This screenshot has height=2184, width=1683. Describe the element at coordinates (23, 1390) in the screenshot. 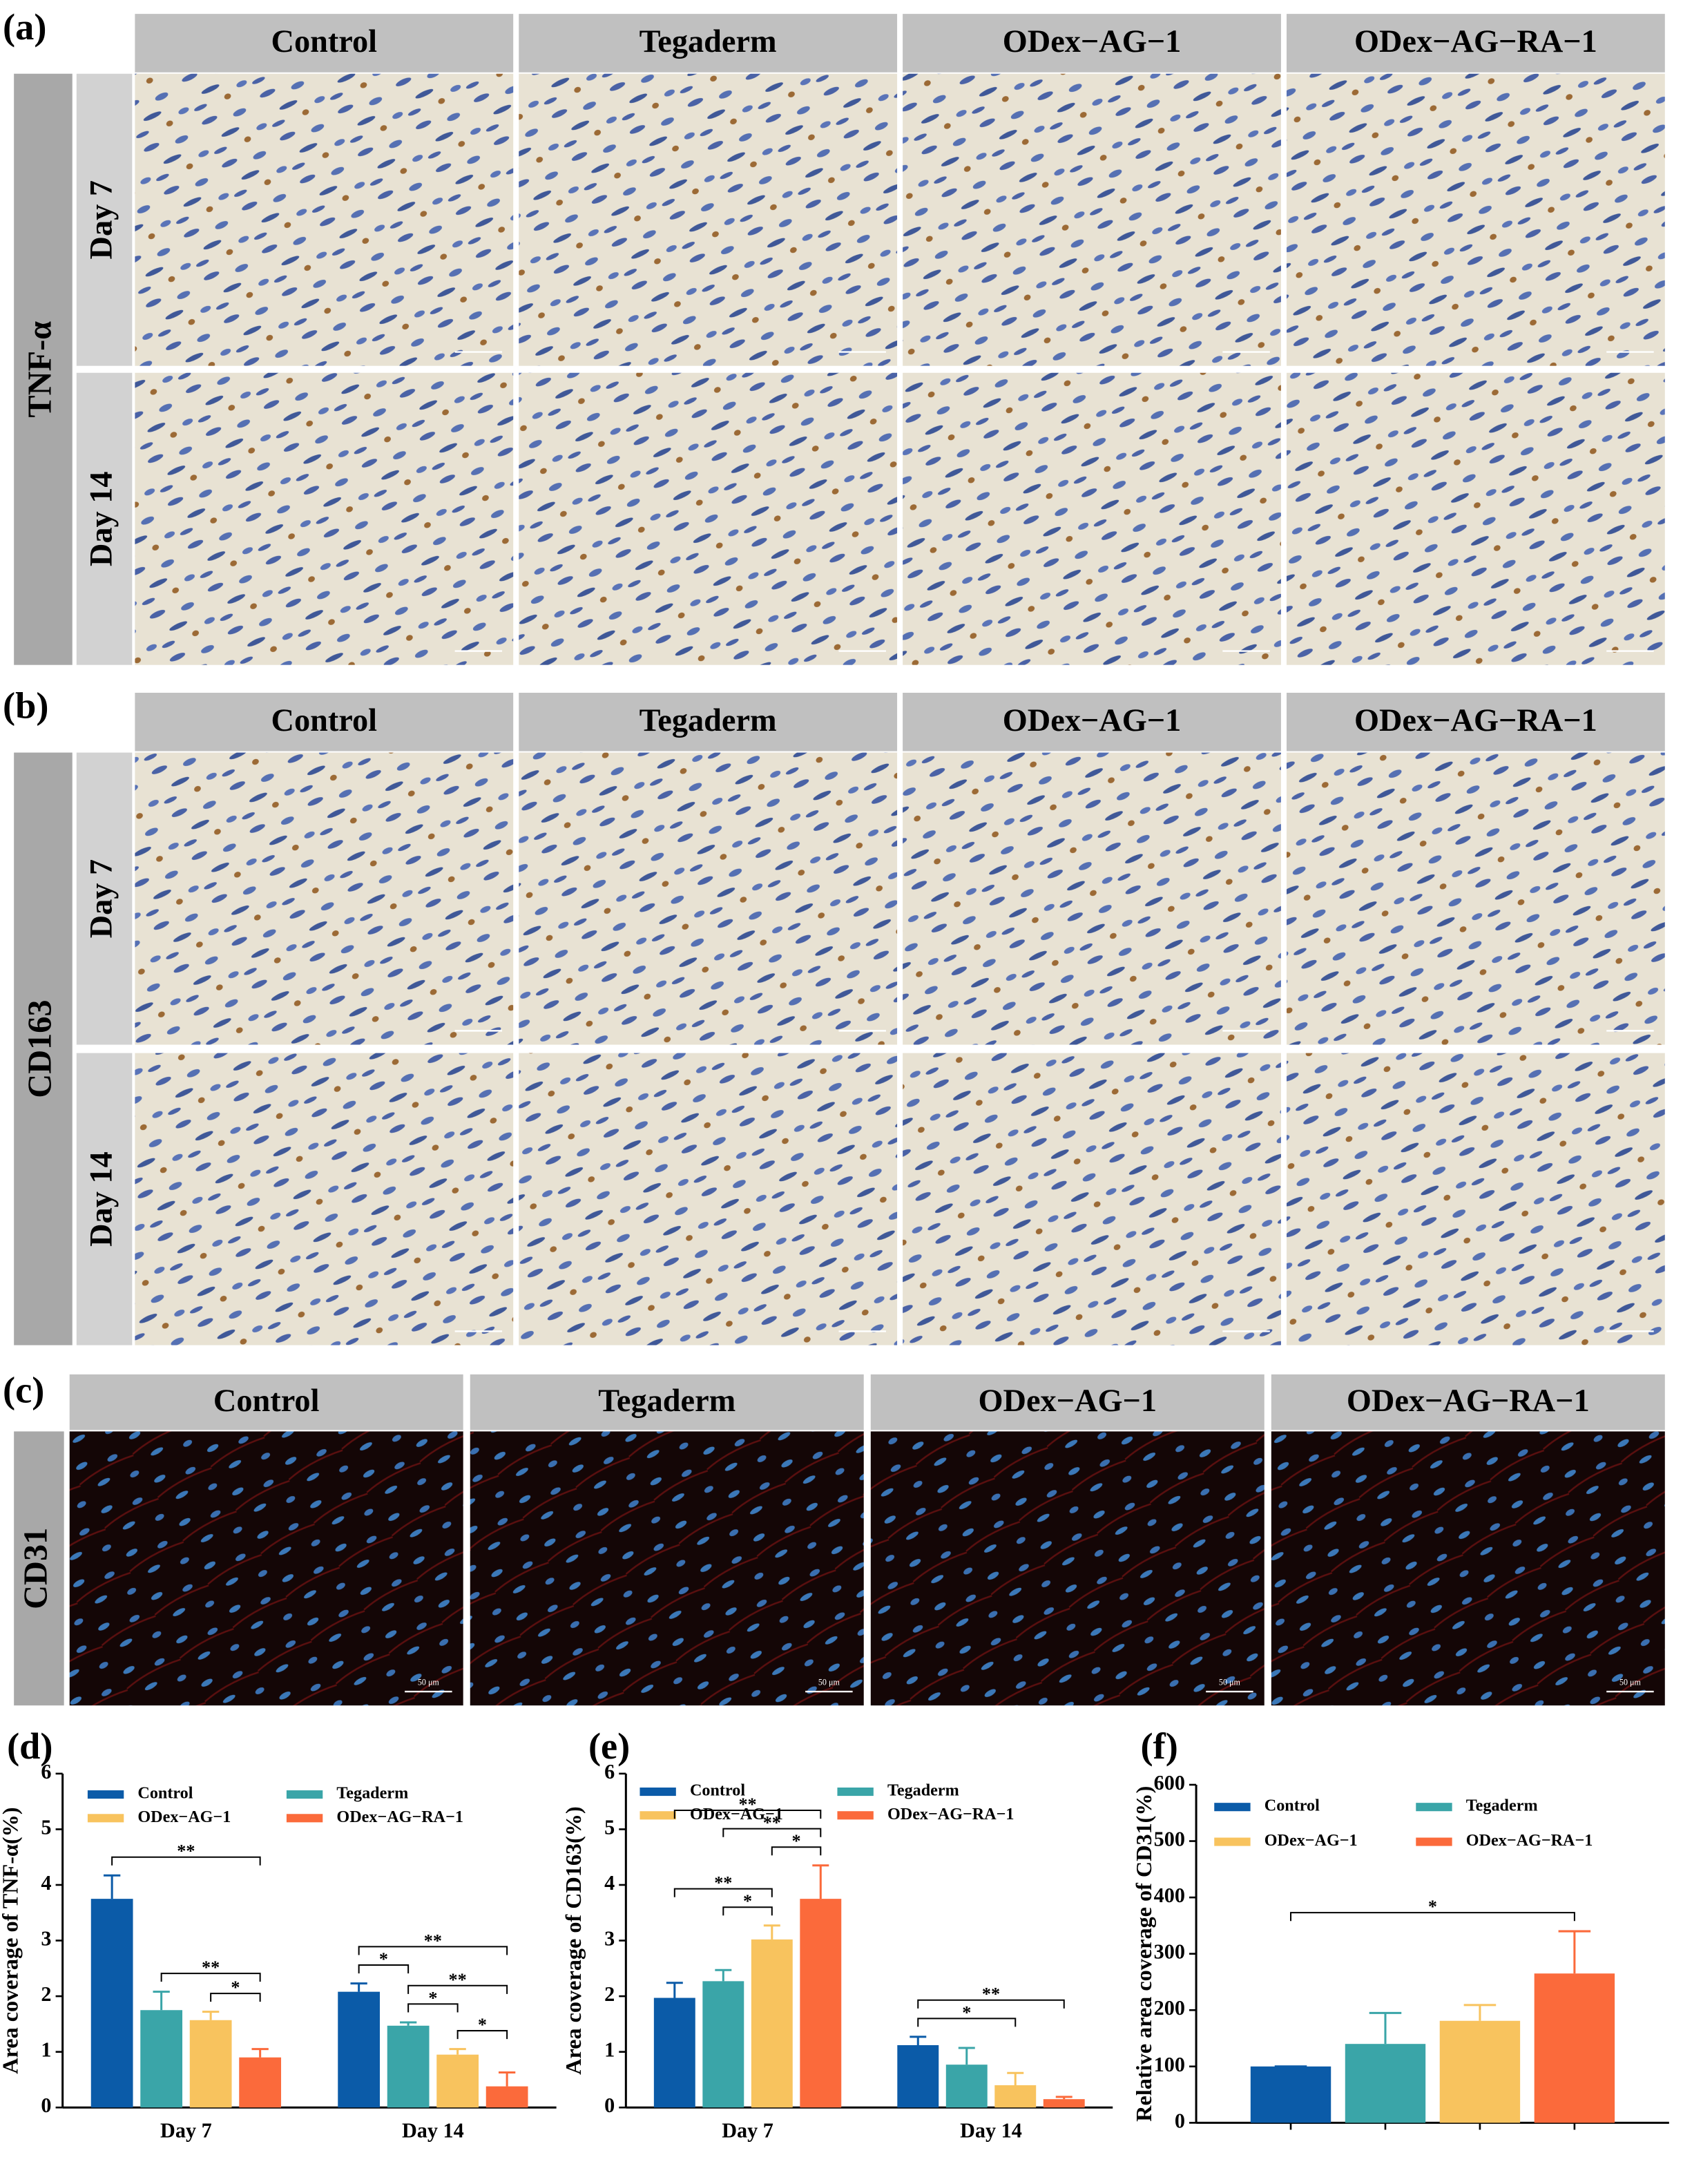

I see `panel-label: (c)` at that location.